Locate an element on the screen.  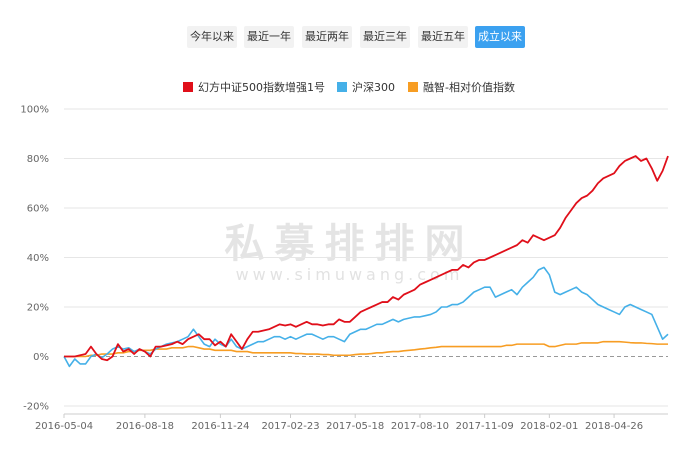
x-tick-label: 2017-05-18 is located at coordinates (355, 426).